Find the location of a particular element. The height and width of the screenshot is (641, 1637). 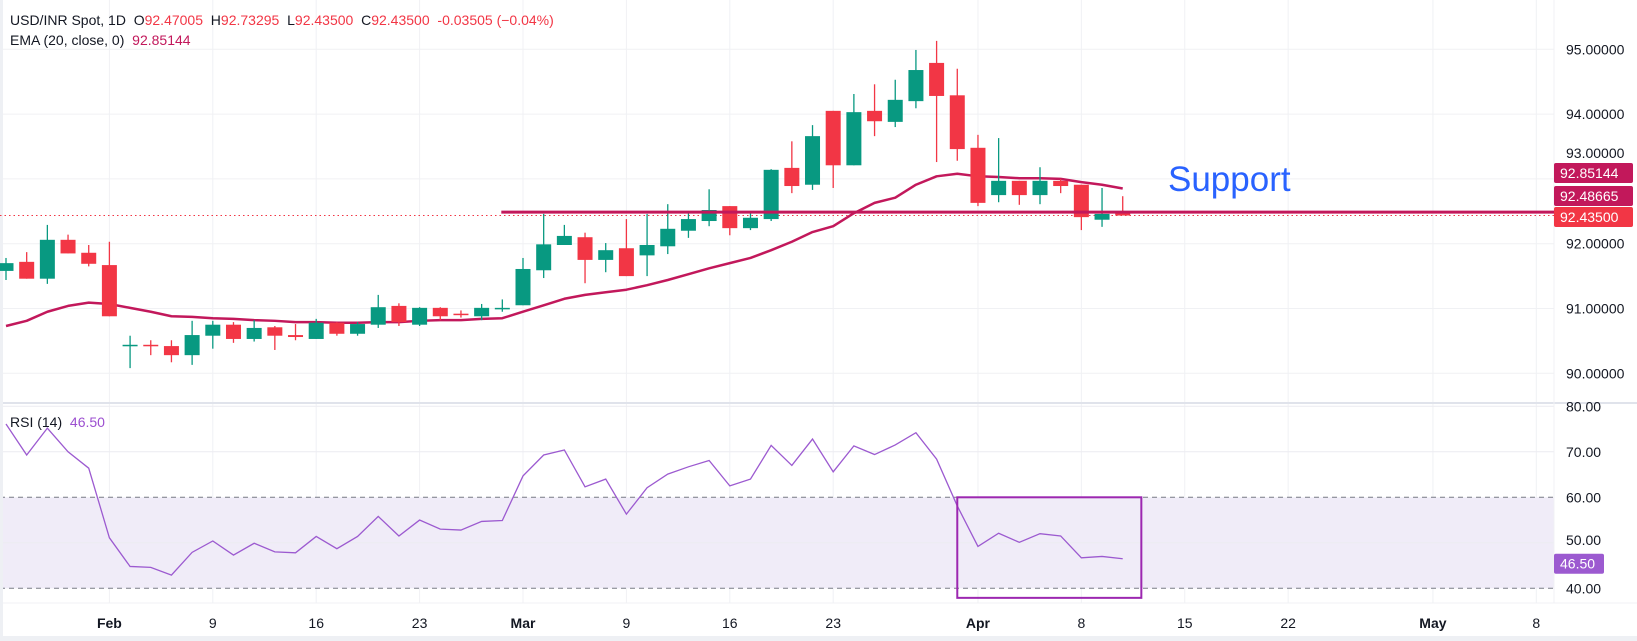

last-price-tag-bg is located at coordinates (1593, 217).